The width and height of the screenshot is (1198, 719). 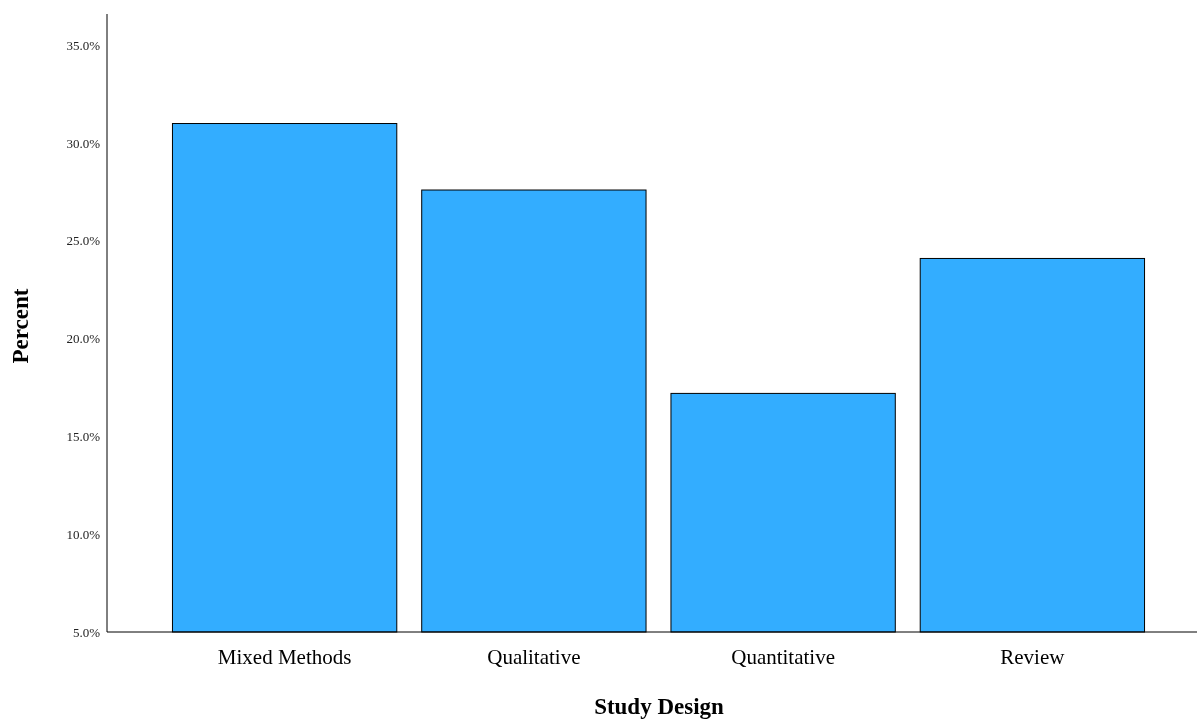 I want to click on y-tick-label: 30.0%, so click(x=83, y=143).